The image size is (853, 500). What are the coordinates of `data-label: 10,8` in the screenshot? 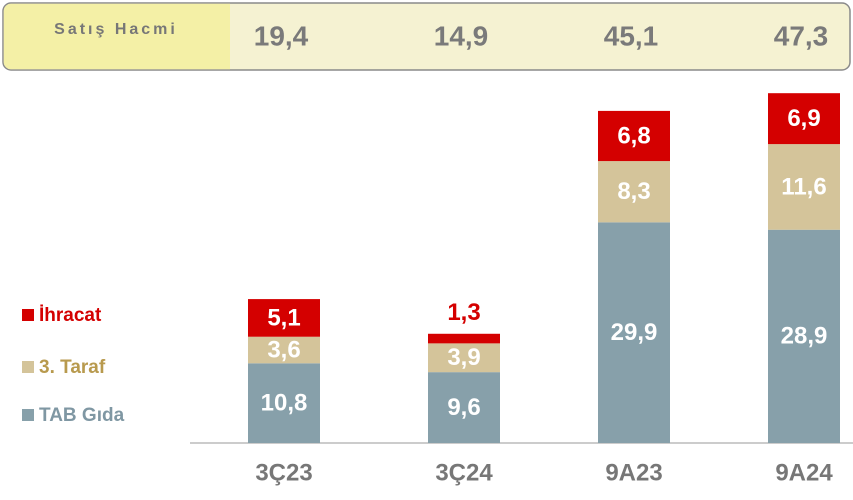 It's located at (284, 402).